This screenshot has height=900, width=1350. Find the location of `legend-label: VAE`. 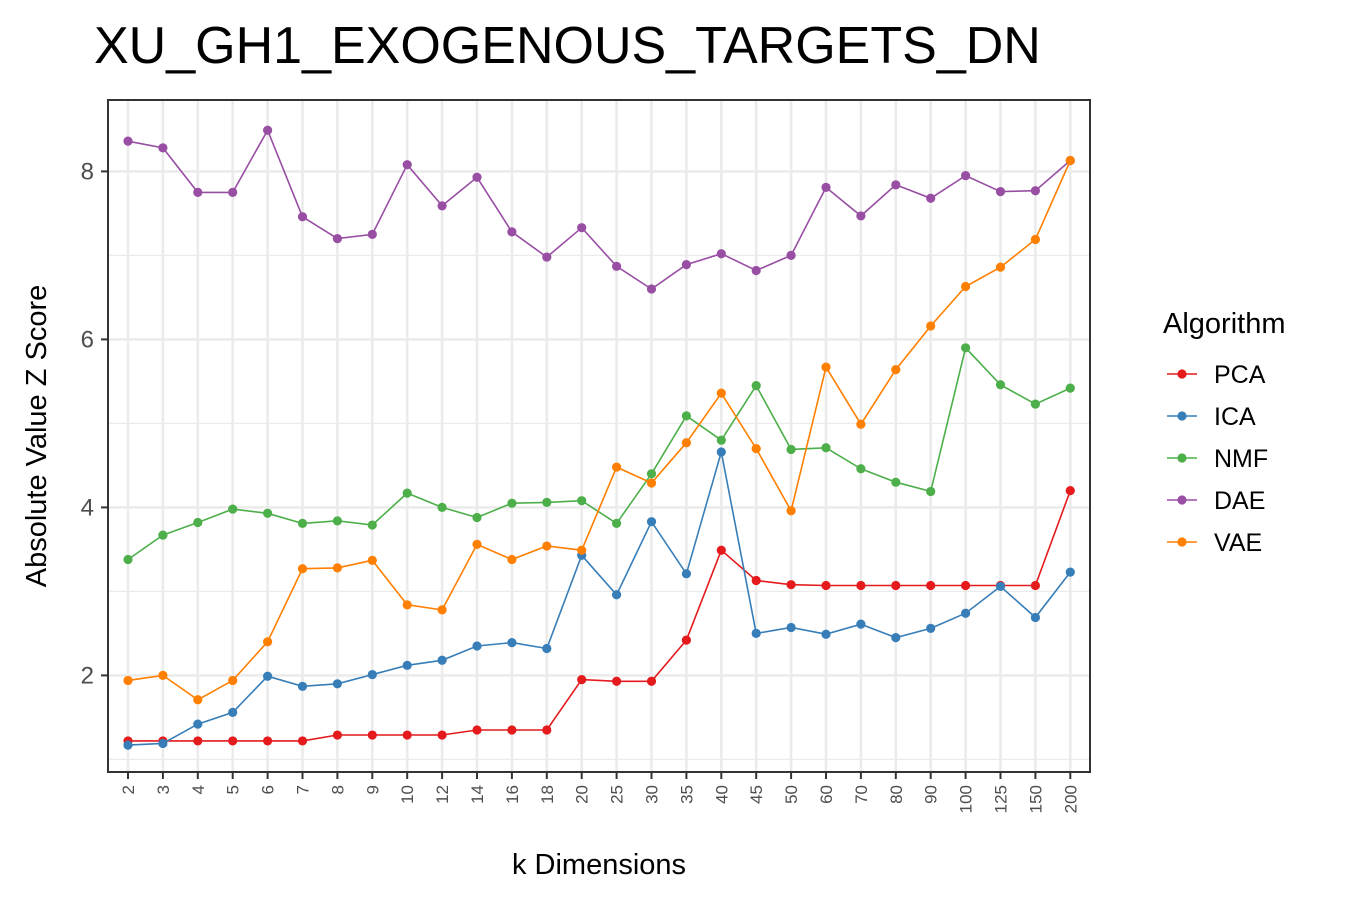

legend-label: VAE is located at coordinates (1238, 543).